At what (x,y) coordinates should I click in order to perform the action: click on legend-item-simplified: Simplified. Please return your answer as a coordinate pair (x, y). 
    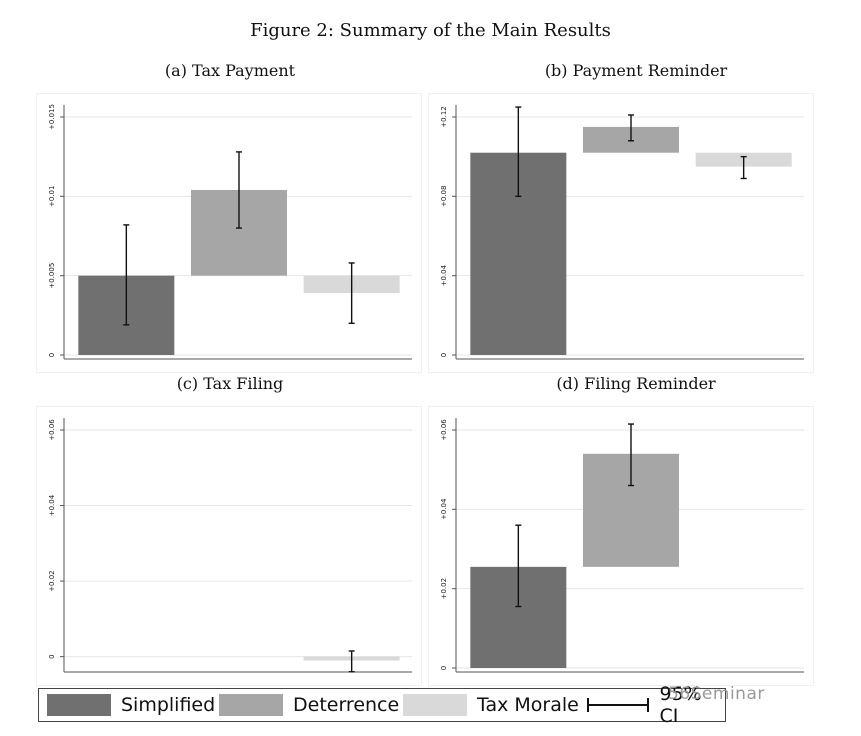
    Looking at the image, I should click on (131, 705).